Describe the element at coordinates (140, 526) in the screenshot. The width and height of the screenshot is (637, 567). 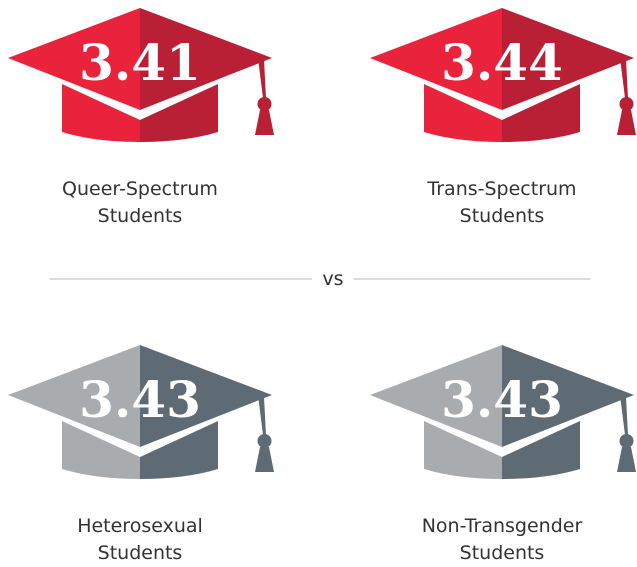
I see `label: Heterosexual` at that location.